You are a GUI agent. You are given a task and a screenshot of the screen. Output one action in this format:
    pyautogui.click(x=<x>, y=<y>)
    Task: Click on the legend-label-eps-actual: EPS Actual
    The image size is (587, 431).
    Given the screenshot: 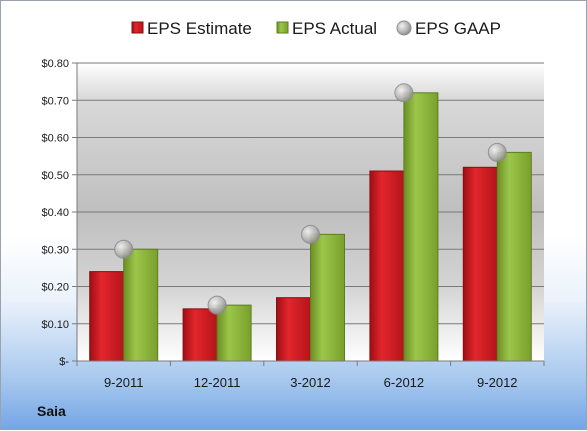 What is the action you would take?
    pyautogui.click(x=334, y=28)
    